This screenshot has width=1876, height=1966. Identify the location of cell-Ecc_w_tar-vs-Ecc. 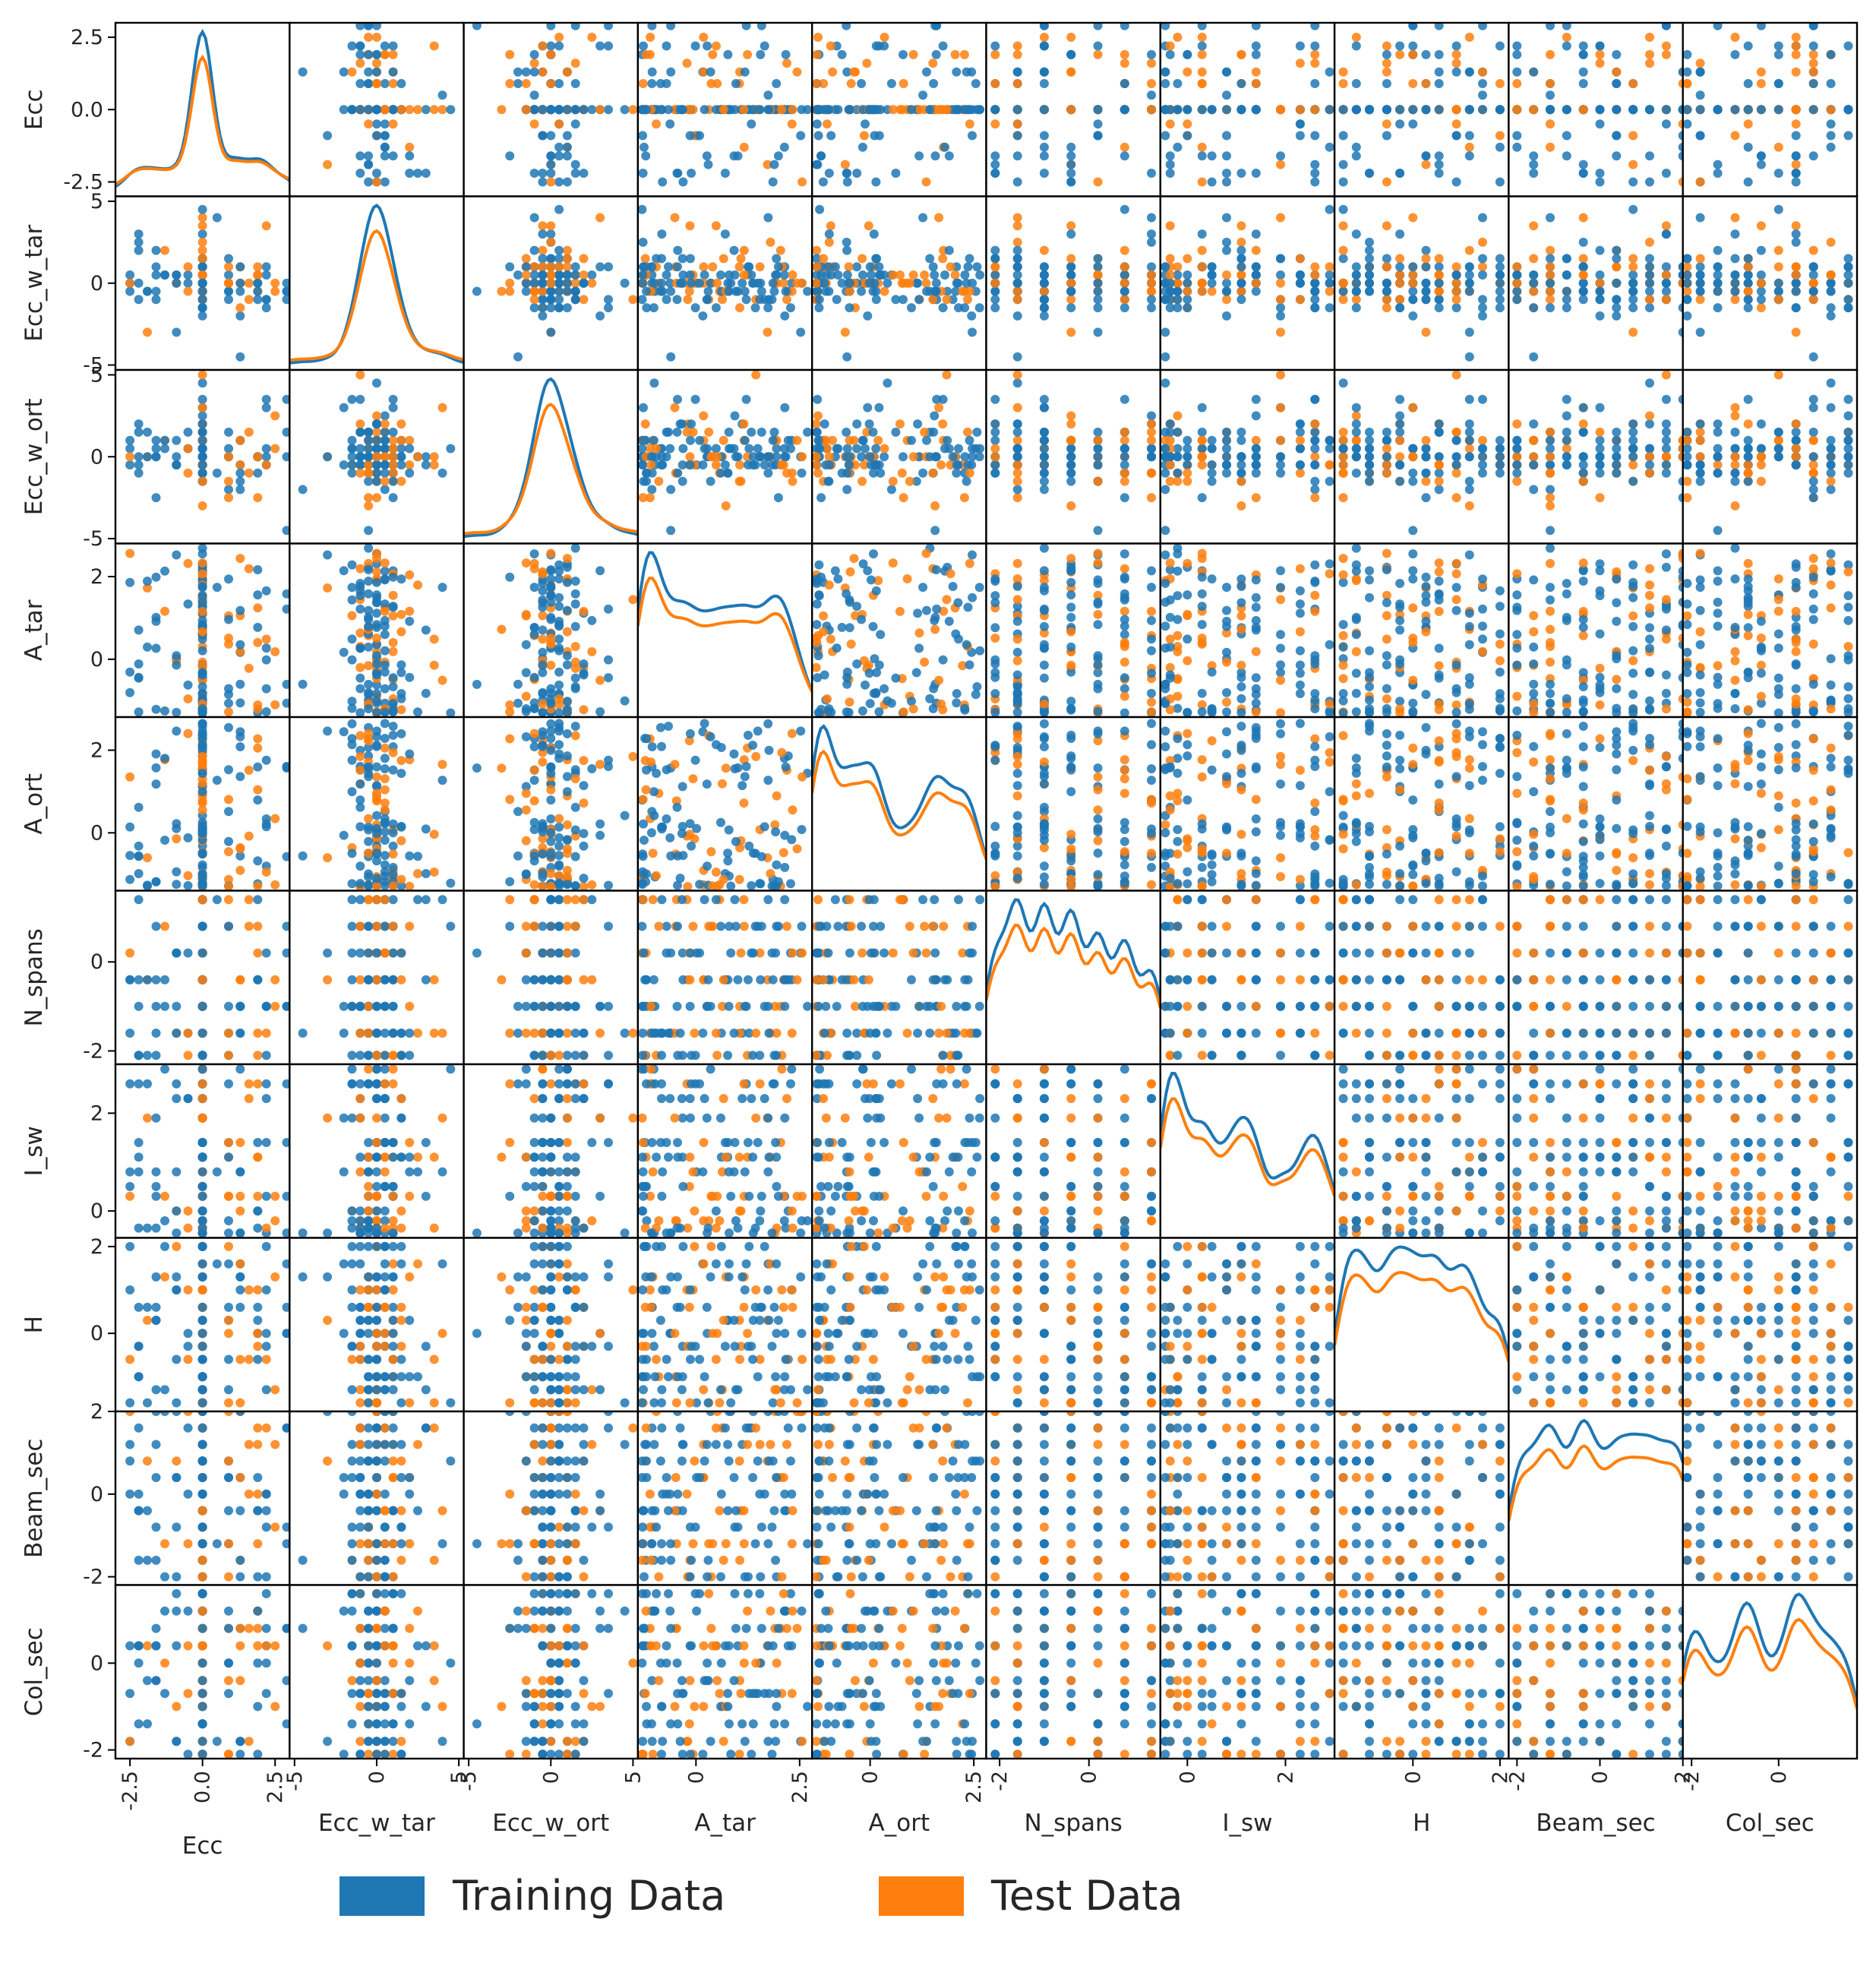
(202, 283).